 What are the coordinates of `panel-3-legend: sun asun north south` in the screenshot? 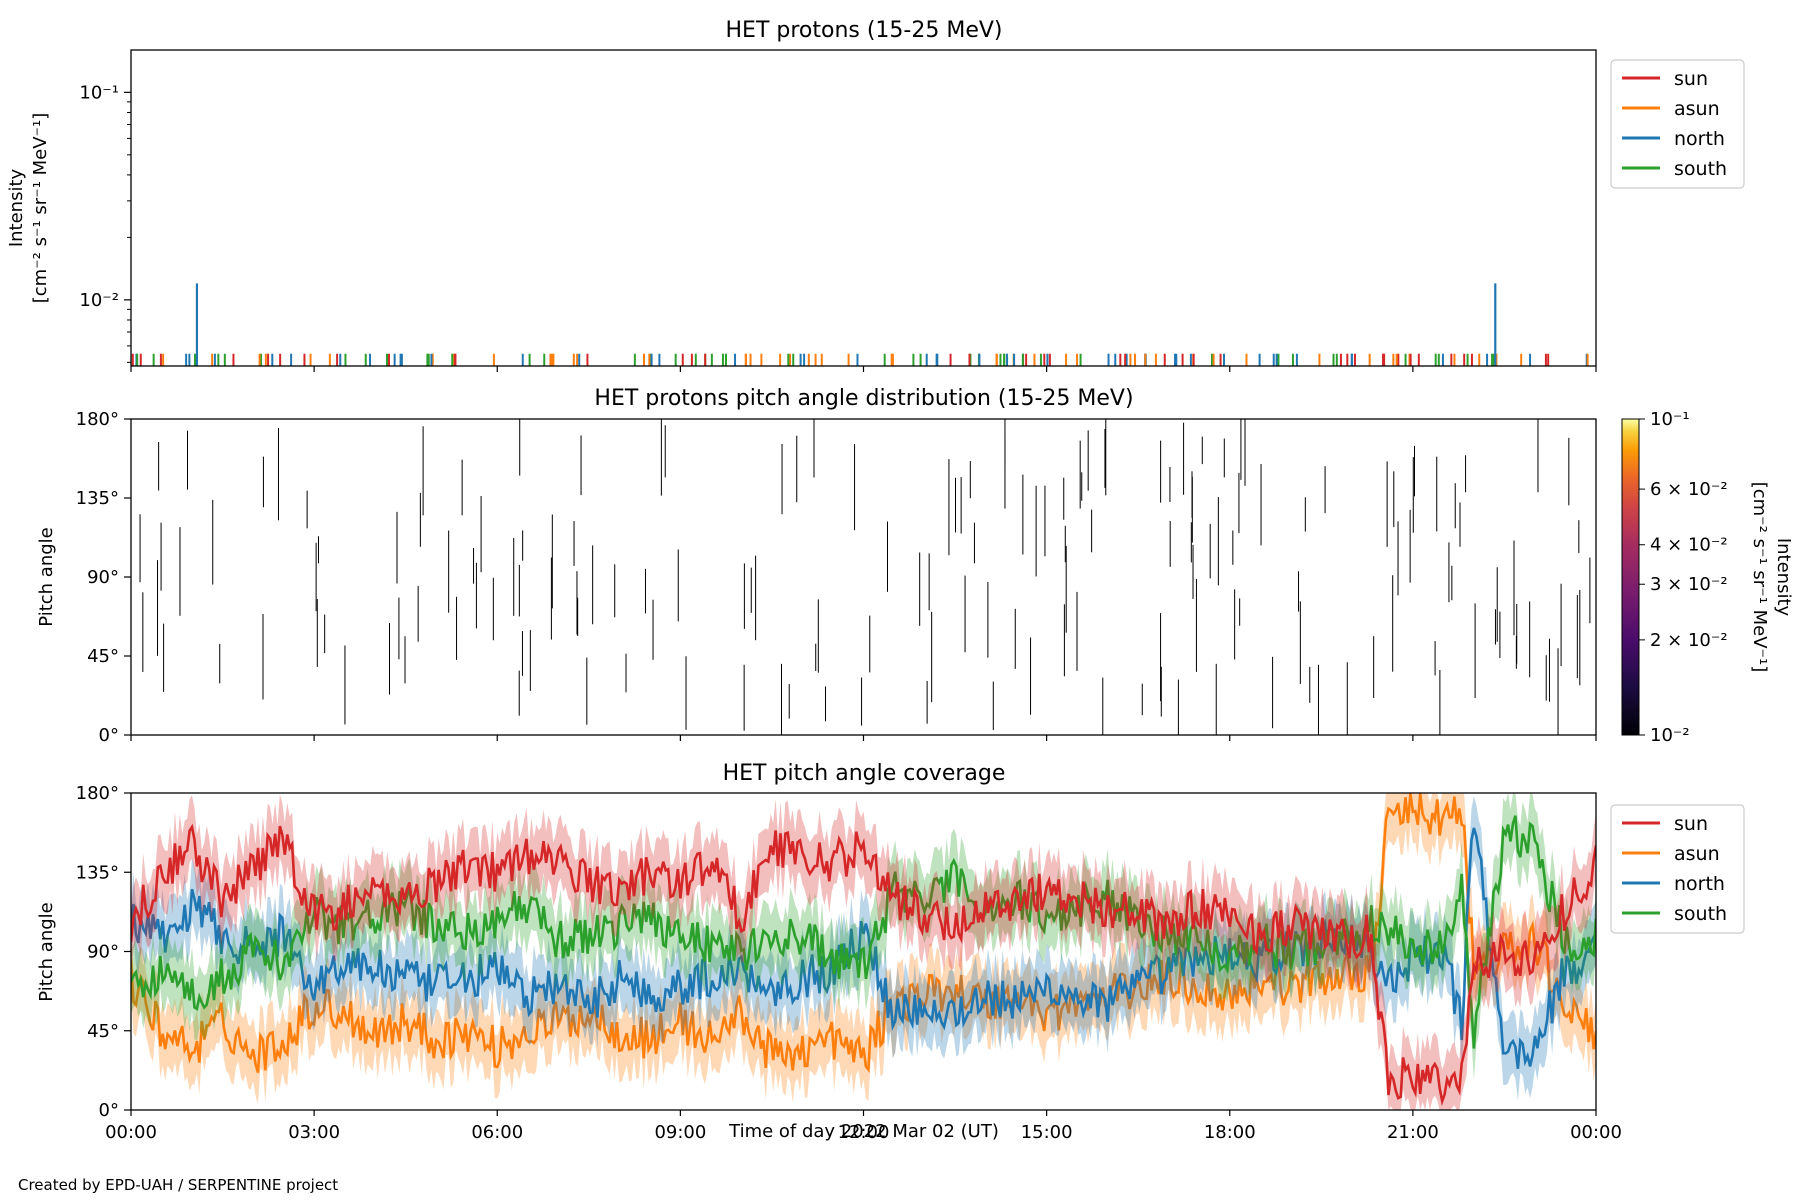 It's located at (1677, 869).